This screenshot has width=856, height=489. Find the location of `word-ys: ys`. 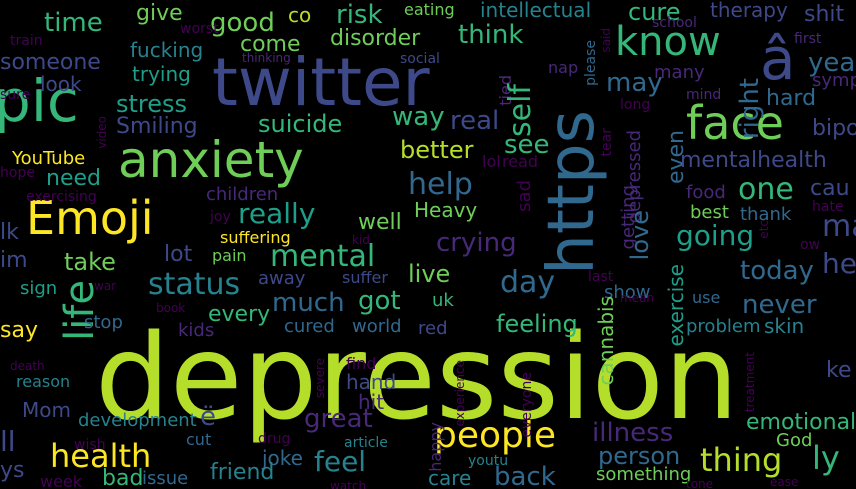

word-ys: ys is located at coordinates (12, 470).